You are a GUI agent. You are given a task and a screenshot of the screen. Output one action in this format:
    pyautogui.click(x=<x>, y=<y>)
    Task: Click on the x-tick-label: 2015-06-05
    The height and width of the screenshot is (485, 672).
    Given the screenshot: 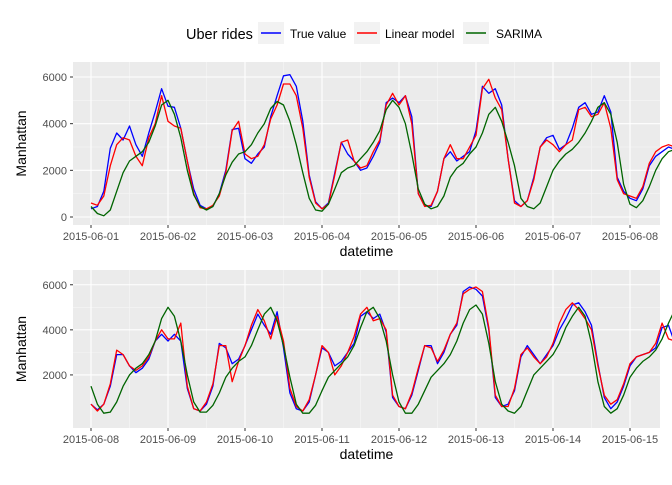 What is the action you would take?
    pyautogui.click(x=399, y=237)
    